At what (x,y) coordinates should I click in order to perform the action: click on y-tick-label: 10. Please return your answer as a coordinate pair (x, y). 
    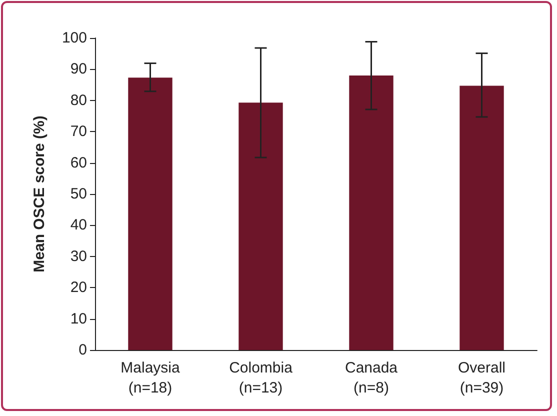
    Looking at the image, I should click on (78, 319).